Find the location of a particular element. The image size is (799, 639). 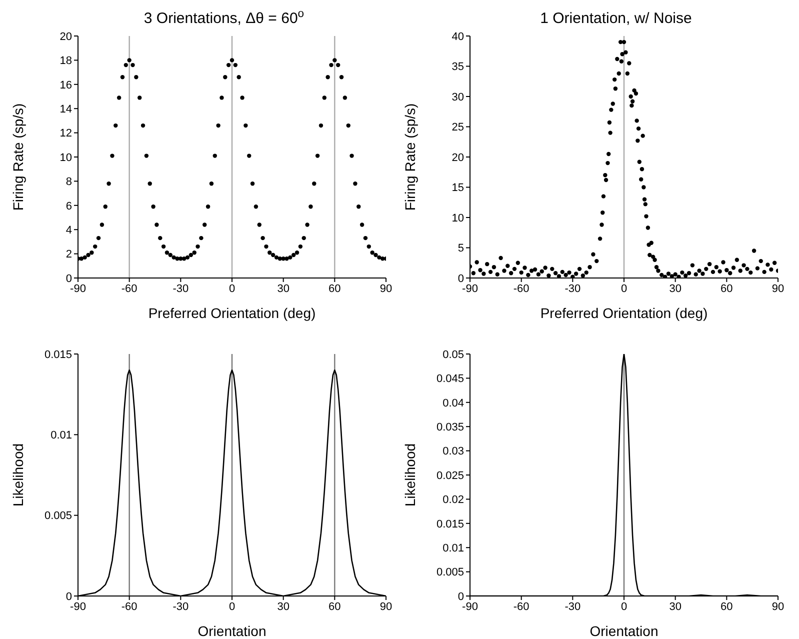

y-tick-label: 16 is located at coordinates (66, 85).